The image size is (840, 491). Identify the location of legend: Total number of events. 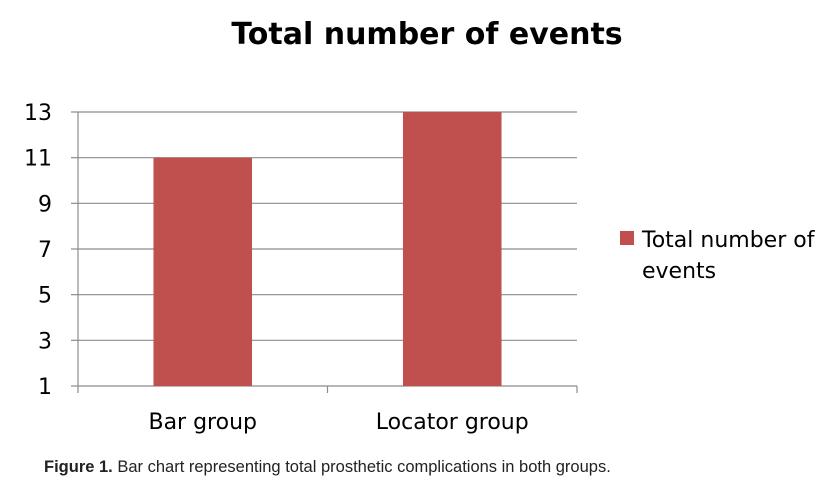
(718, 256).